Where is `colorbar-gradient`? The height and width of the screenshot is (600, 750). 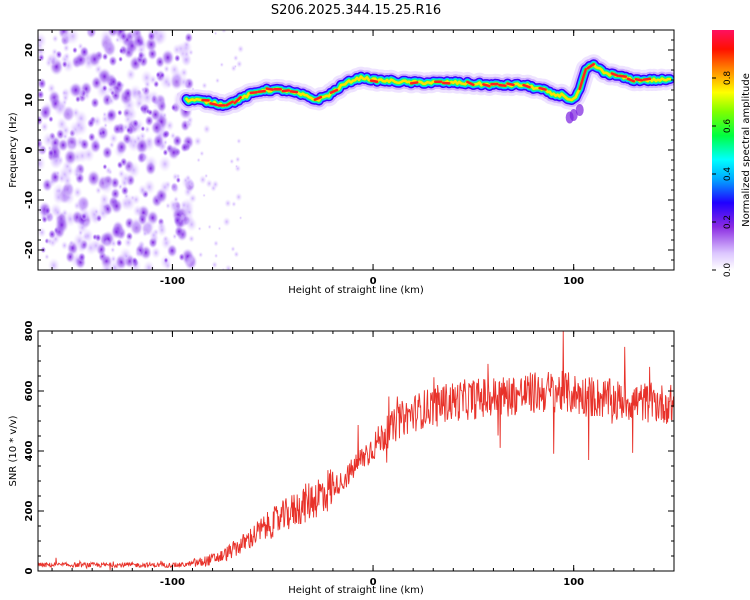 colorbar-gradient is located at coordinates (723, 150).